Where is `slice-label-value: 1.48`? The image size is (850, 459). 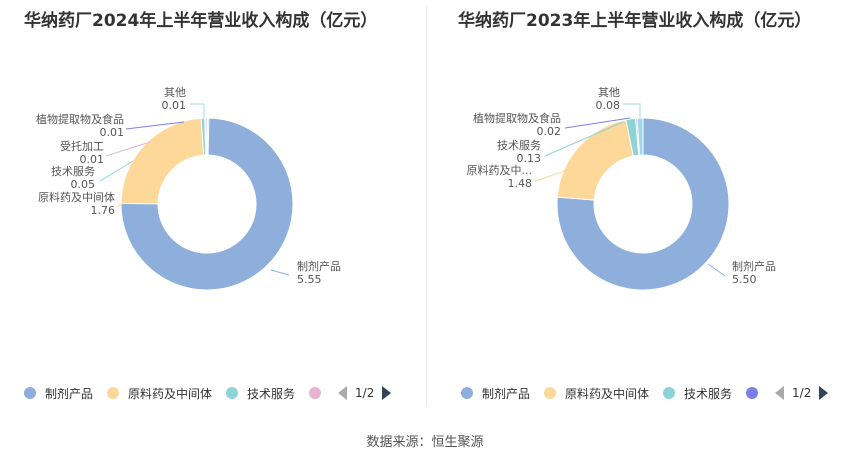
slice-label-value: 1.48 is located at coordinates (520, 183).